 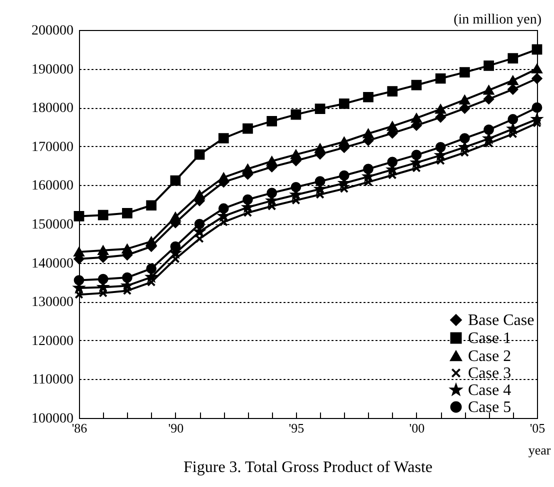 I want to click on legend-label: Case 4, so click(x=490, y=390).